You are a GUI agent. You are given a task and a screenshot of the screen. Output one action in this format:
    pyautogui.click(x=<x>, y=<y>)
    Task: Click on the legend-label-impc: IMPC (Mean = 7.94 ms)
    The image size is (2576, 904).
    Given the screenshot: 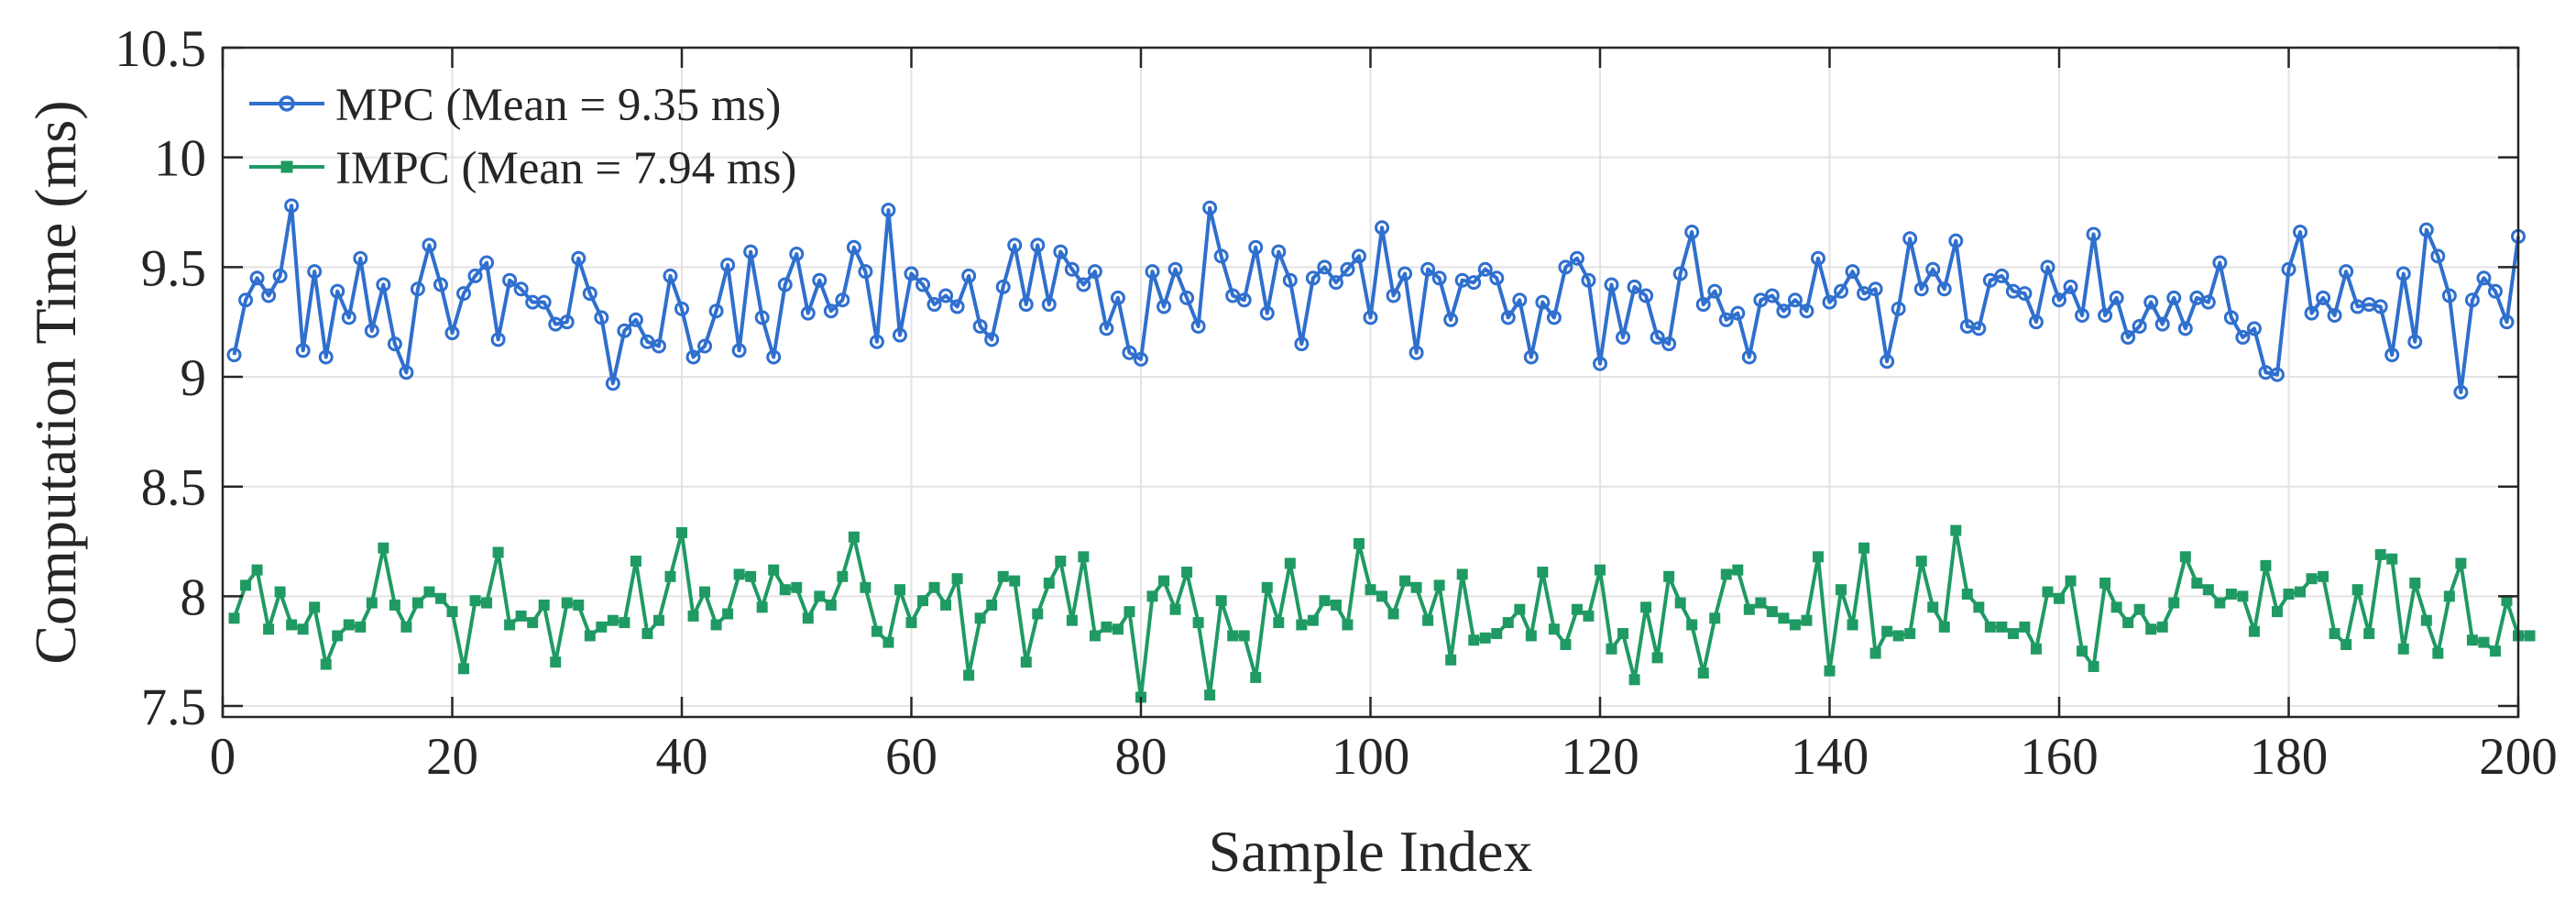 What is the action you would take?
    pyautogui.click(x=565, y=169)
    